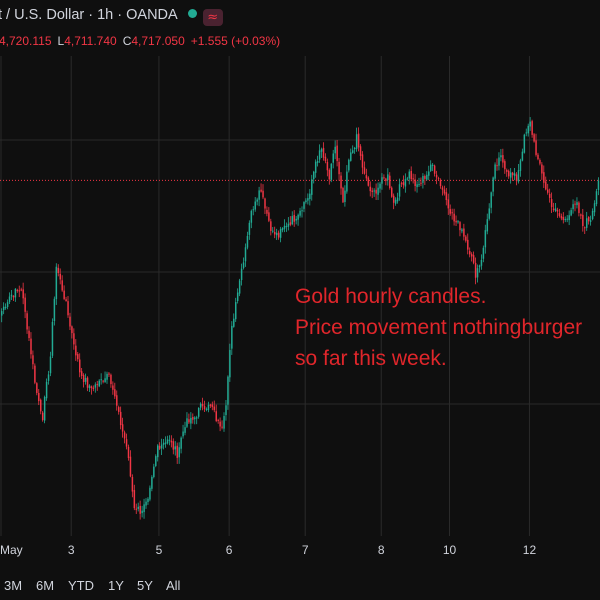 The height and width of the screenshot is (600, 600). Describe the element at coordinates (13, 585) in the screenshot. I see `range-3m-button: 3M` at that location.